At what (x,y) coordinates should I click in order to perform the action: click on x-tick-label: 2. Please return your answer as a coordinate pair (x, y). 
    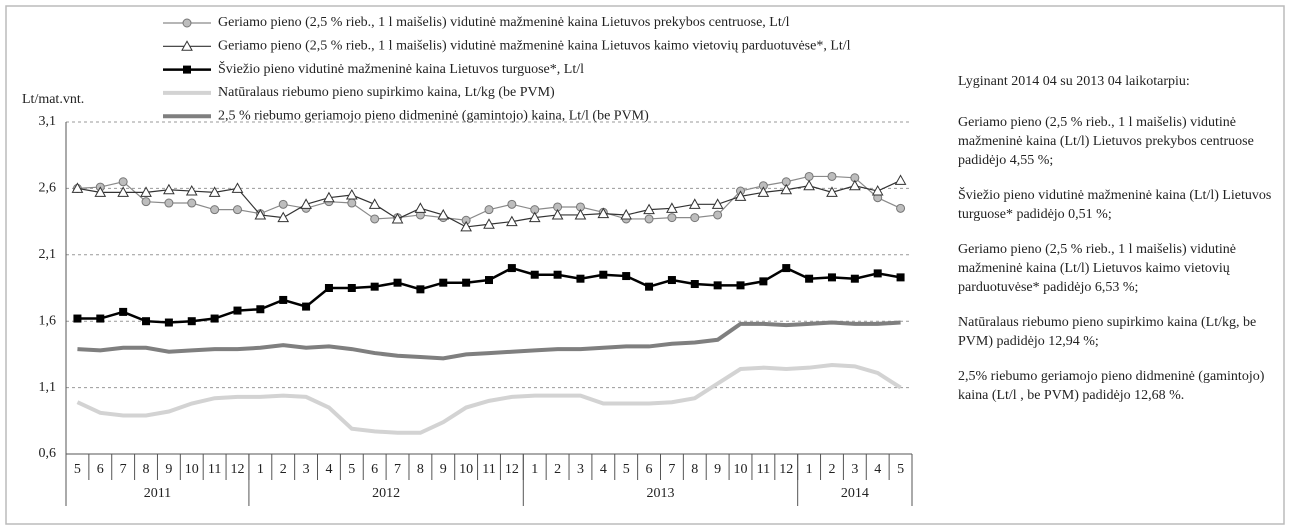
    Looking at the image, I should click on (831, 469).